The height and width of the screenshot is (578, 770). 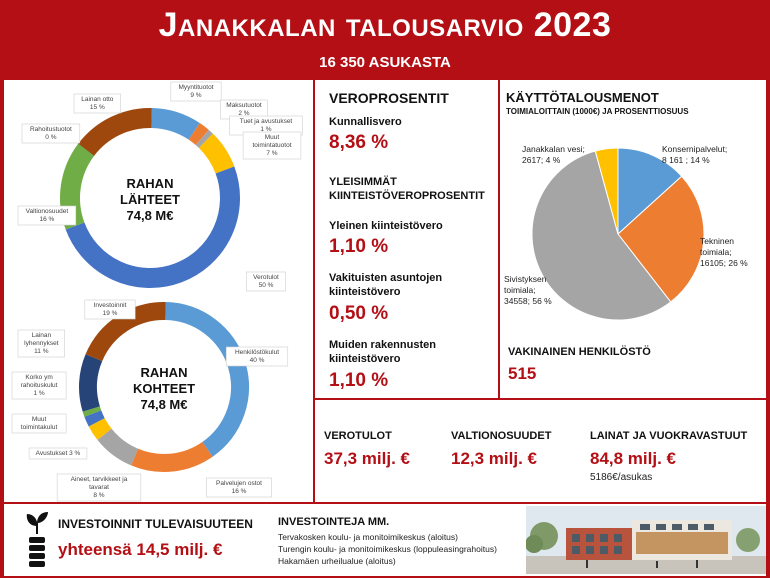 I want to click on slice-sivistyksen-toimiala, so click(x=601, y=235).